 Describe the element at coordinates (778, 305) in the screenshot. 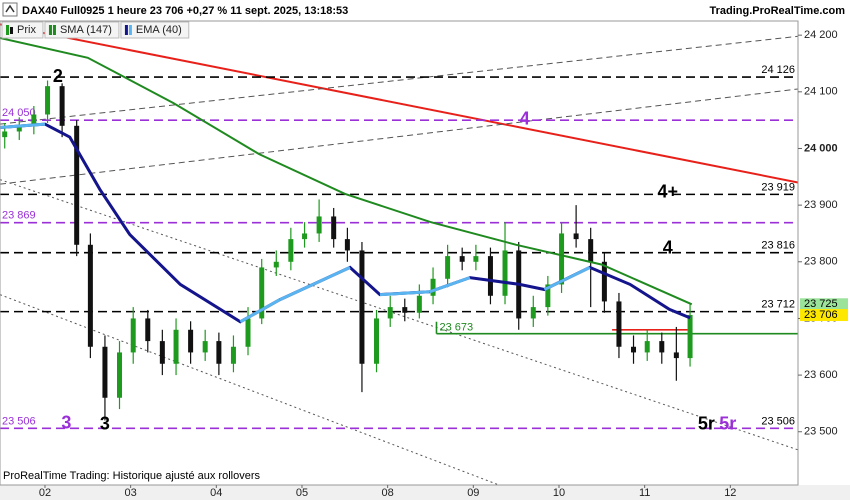

I see `level-label: 23 712` at that location.